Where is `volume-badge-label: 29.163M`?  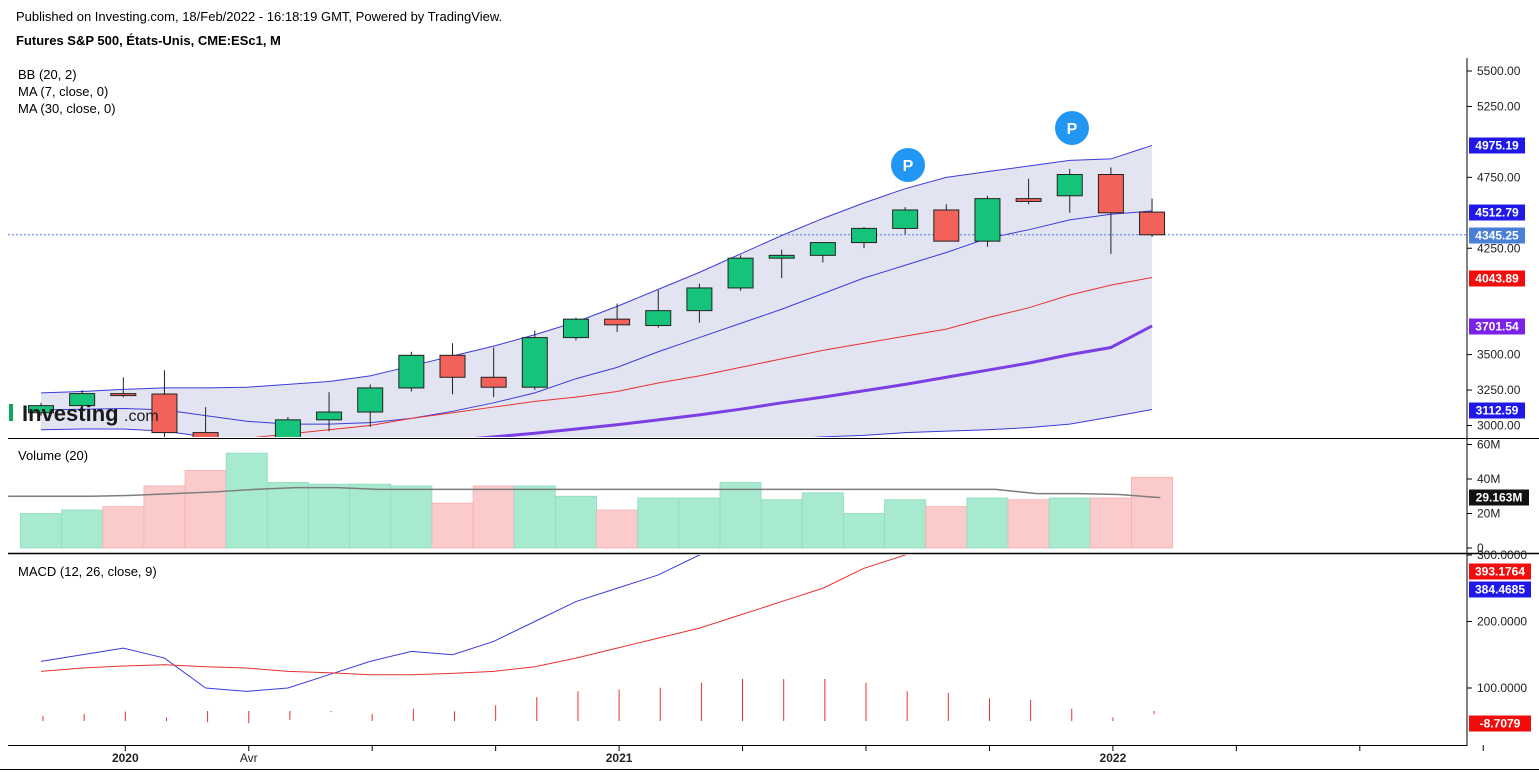 volume-badge-label: 29.163M is located at coordinates (1499, 498).